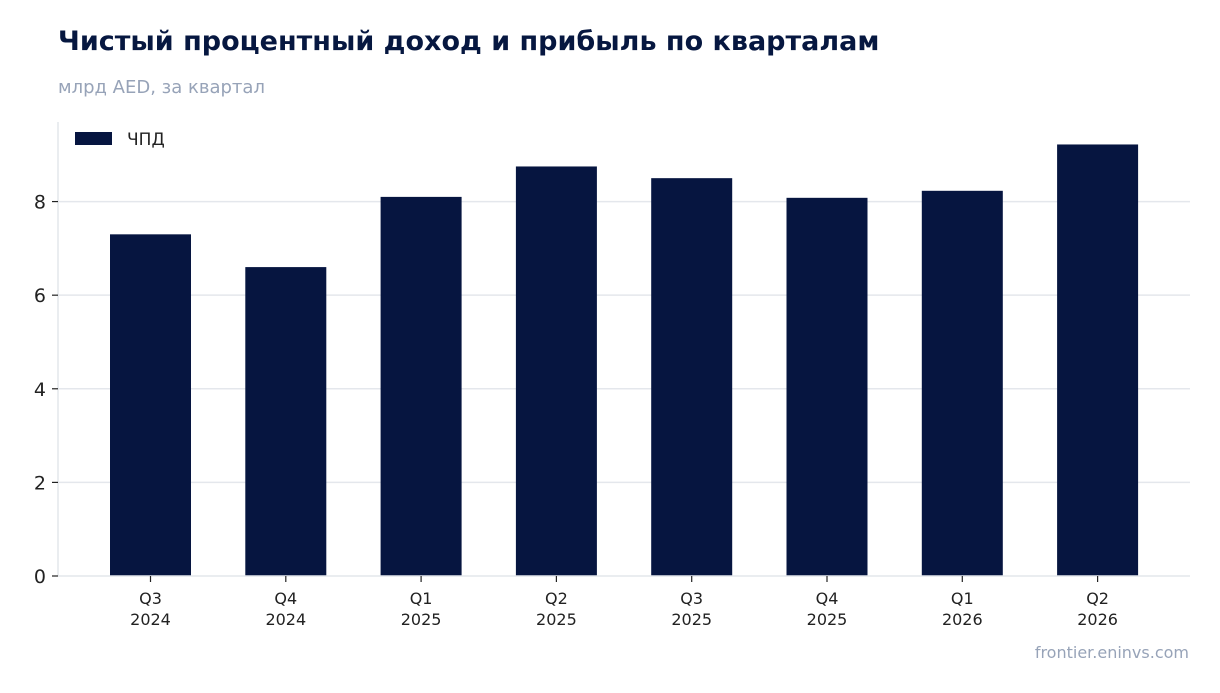 This screenshot has height=693, width=1220. I want to click on legend-swatch, so click(93, 138).